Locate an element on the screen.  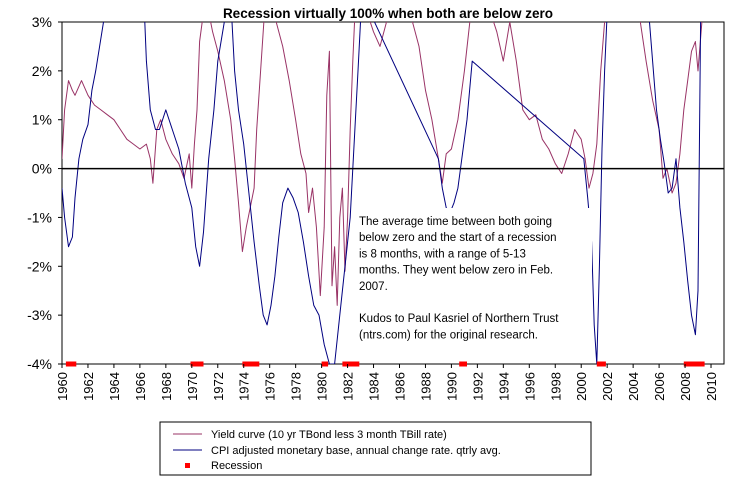
legend-swatch-recession is located at coordinates (187, 465).